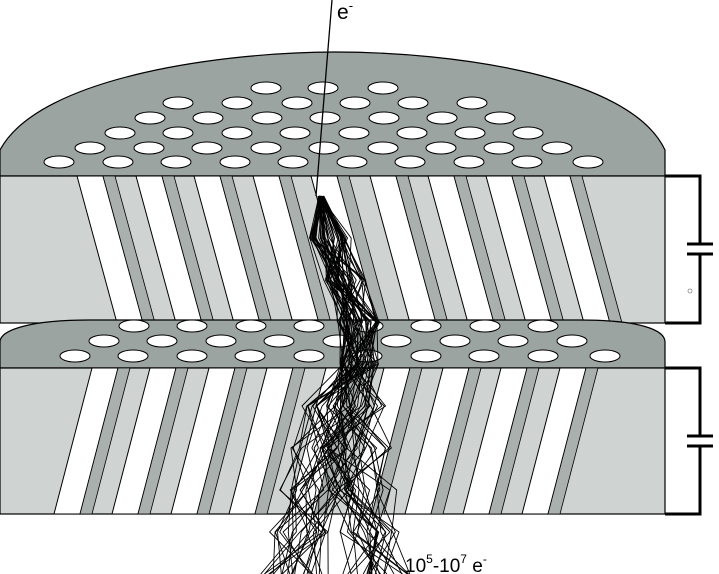 The image size is (719, 574). I want to click on incident-electron-label: e-, so click(345, 12).